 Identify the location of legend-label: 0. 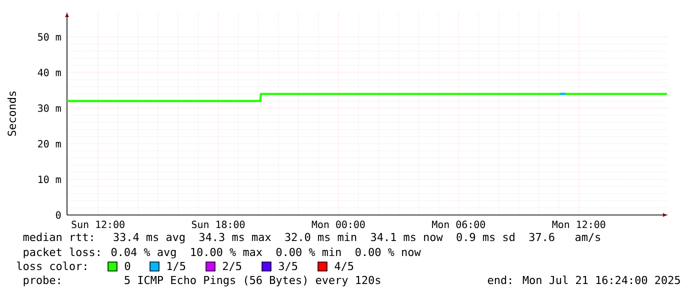
(127, 266).